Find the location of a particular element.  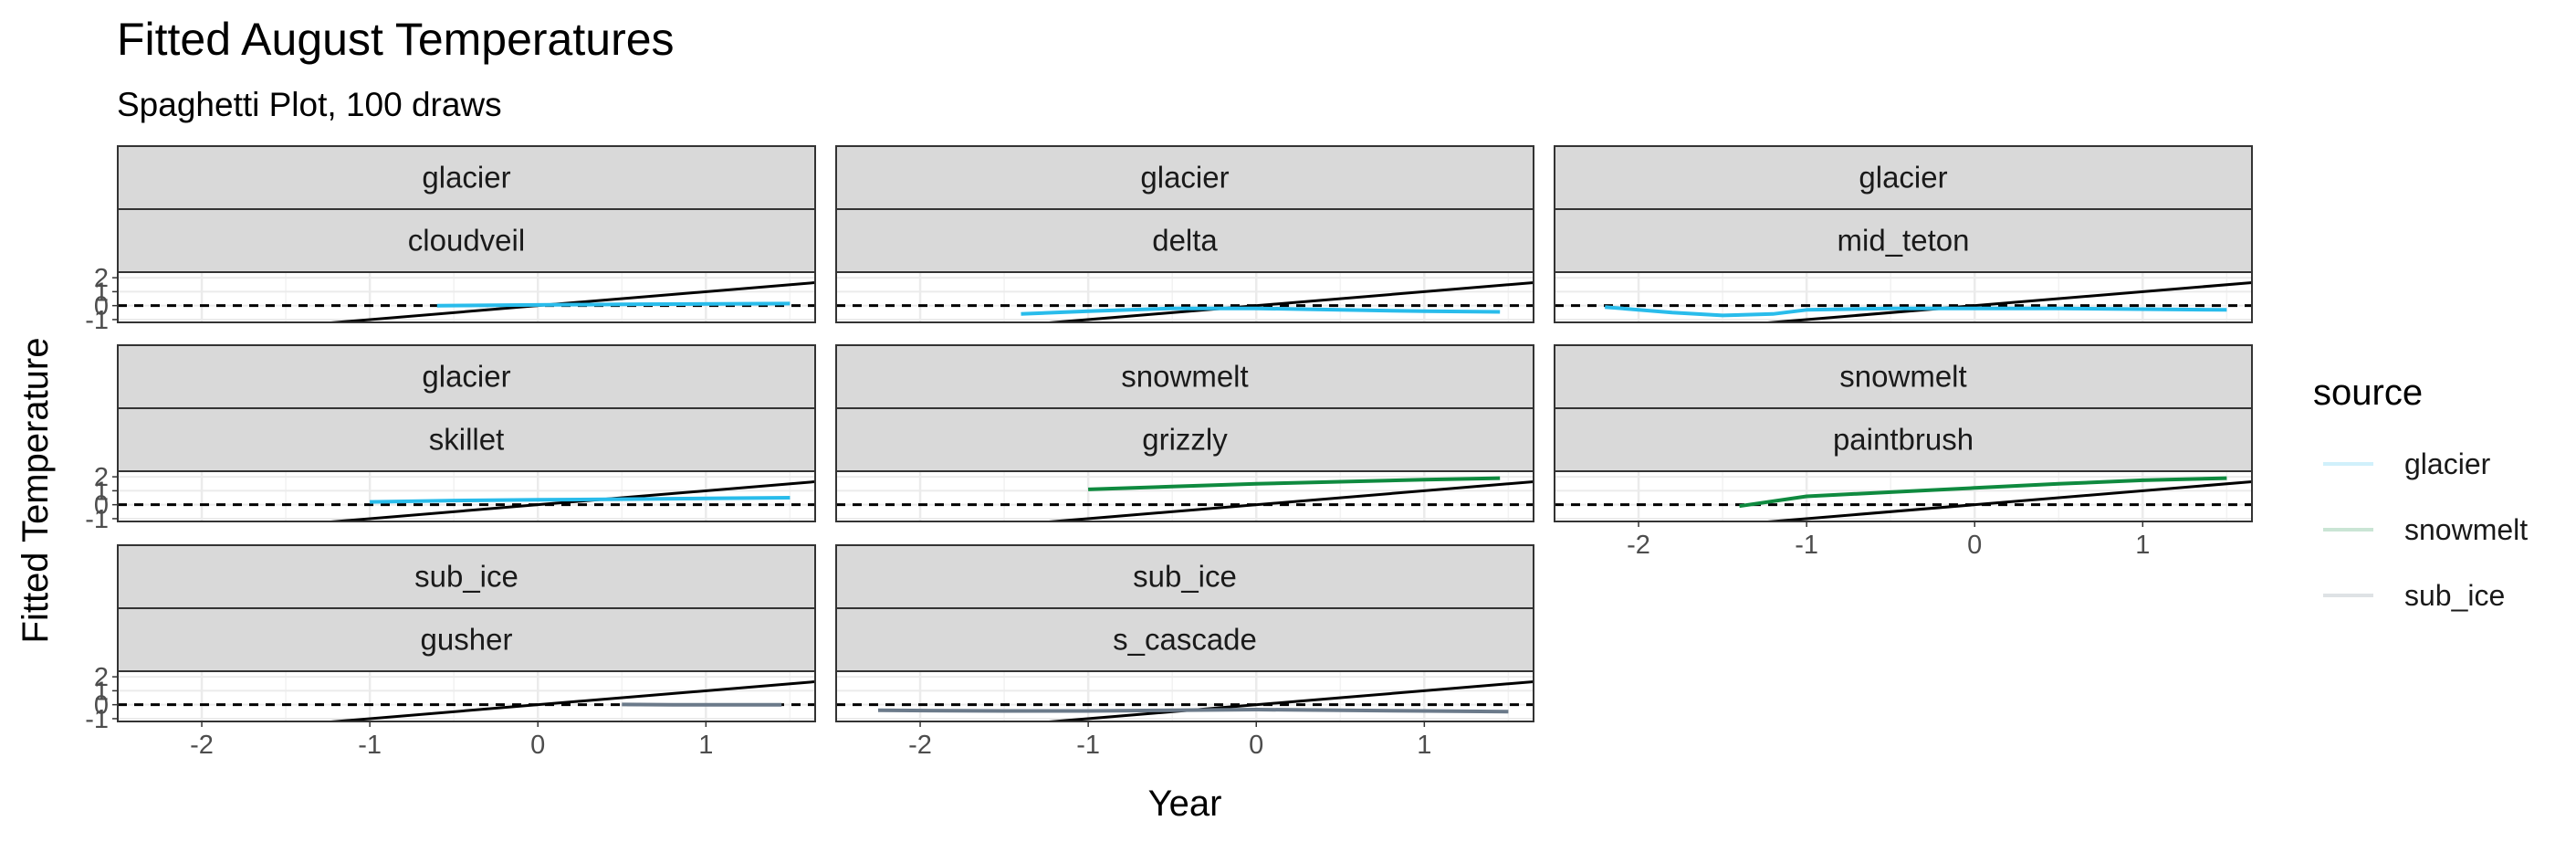

legend-label-snowmelt: snowmelt is located at coordinates (2466, 530).